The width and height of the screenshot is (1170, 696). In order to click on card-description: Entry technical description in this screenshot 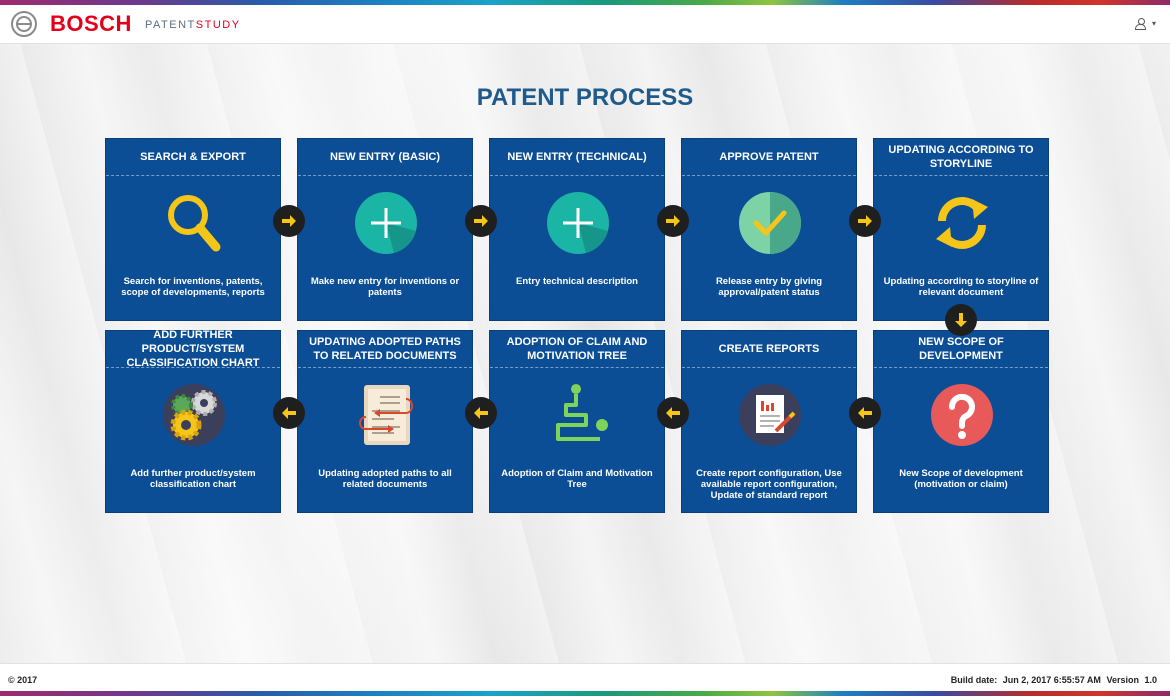, I will do `click(577, 281)`.